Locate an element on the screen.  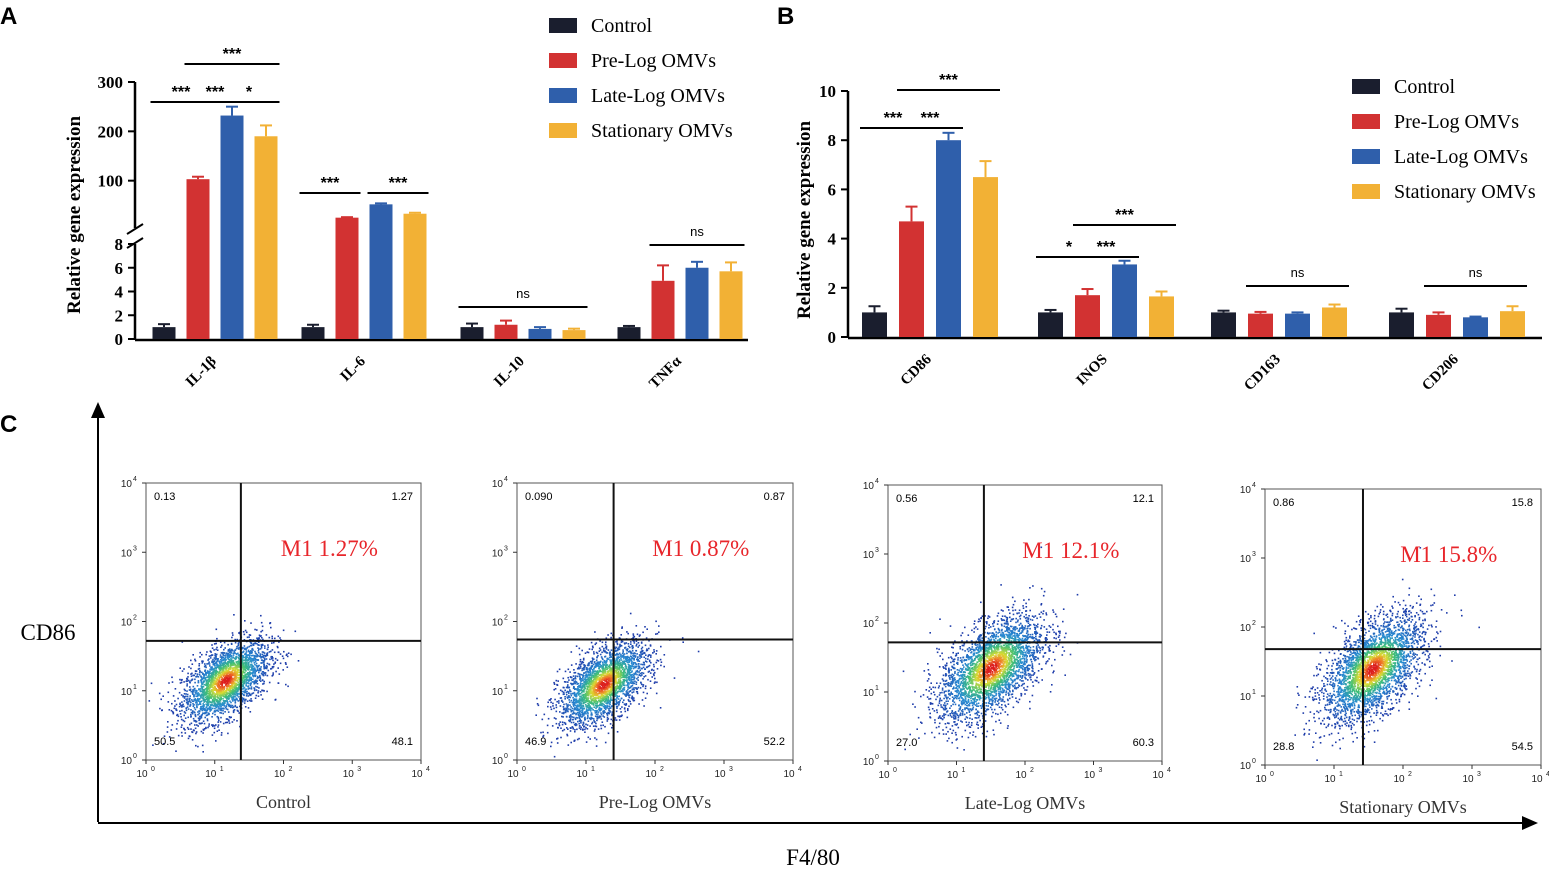
flow-dot-0-1956 is located at coordinates (209, 693).